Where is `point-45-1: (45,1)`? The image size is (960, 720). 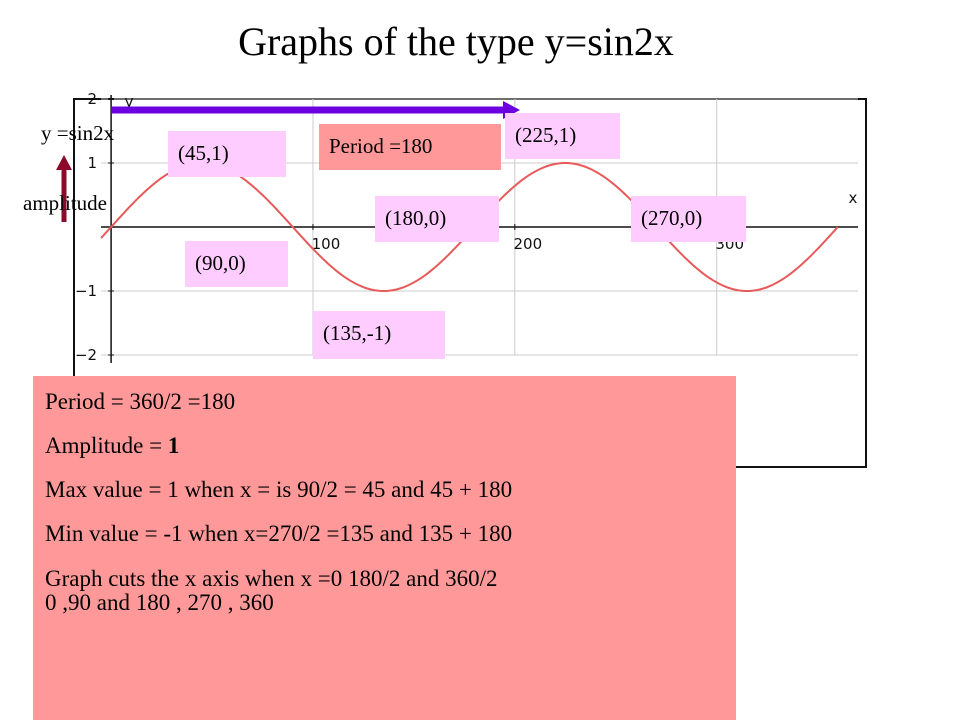
point-45-1: (45,1) is located at coordinates (227, 154).